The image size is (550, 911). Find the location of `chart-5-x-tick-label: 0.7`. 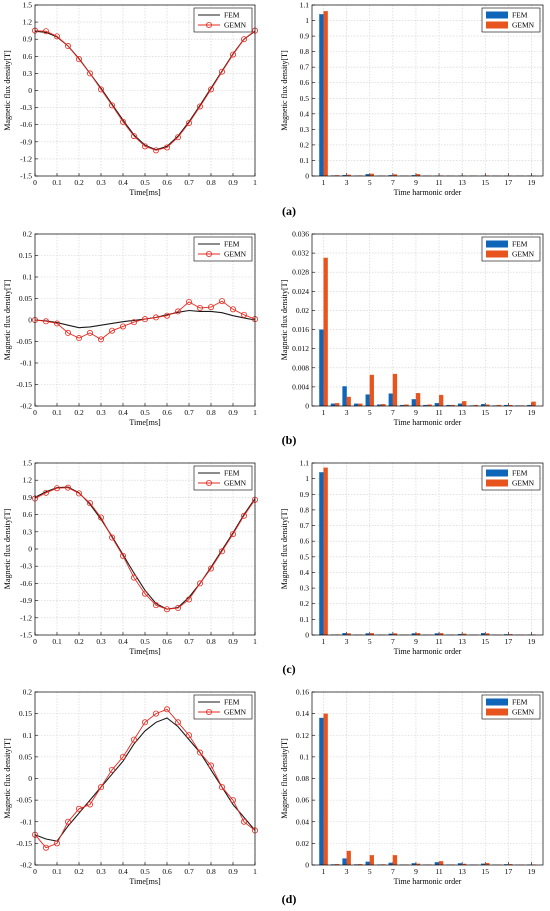

chart-5-x-tick-label: 0.7 is located at coordinates (189, 641).